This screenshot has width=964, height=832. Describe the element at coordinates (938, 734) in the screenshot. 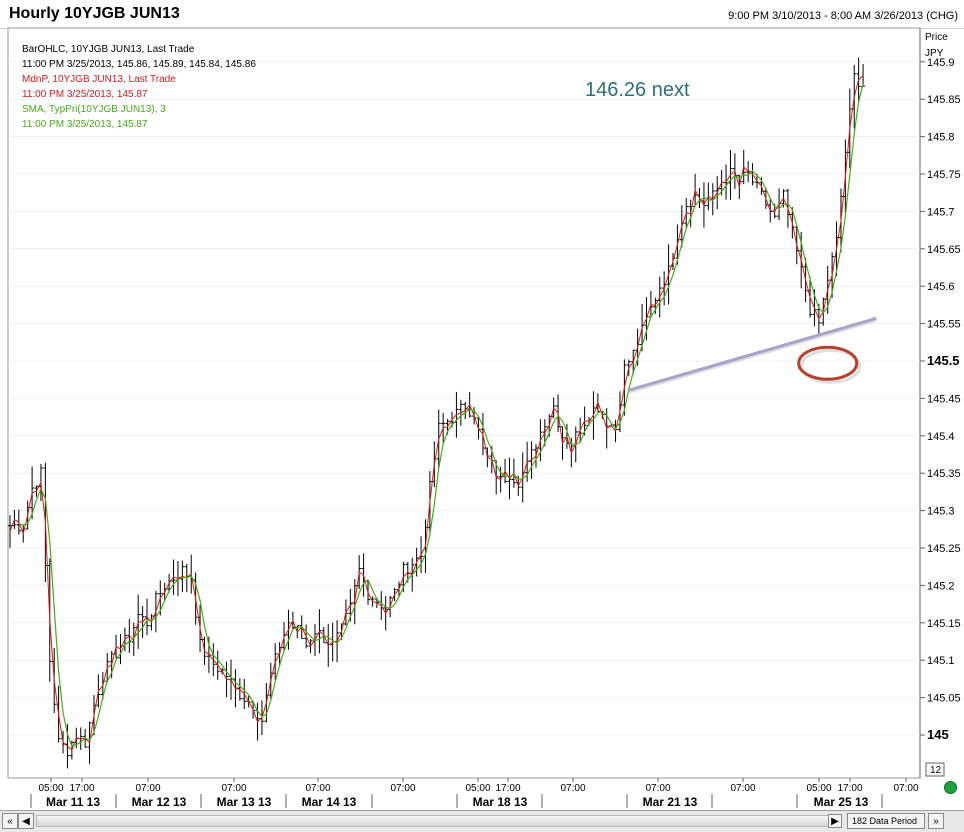

I see `price-tick-label: 145` at that location.